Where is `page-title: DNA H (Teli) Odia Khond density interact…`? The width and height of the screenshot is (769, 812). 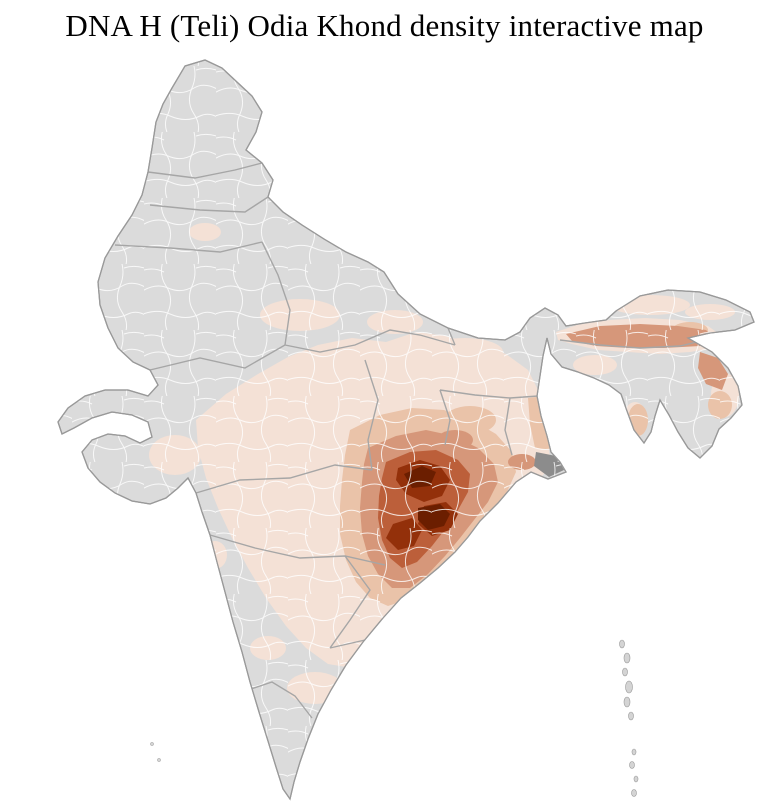
page-title: DNA H (Teli) Odia Khond density interact… is located at coordinates (384, 25).